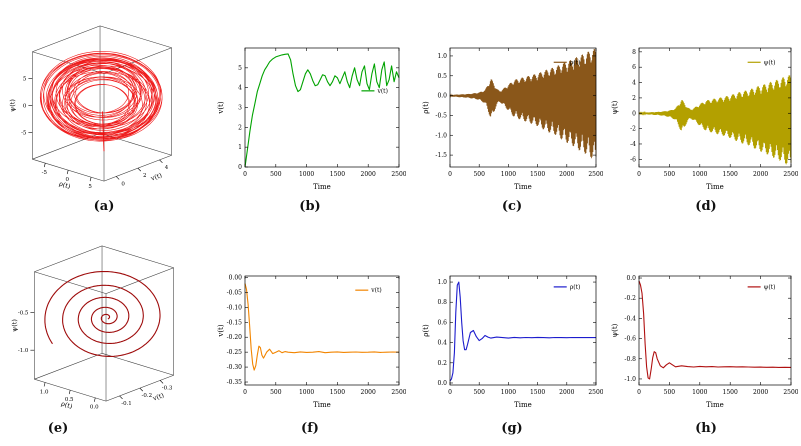  What do you see at coordinates (442, 343) in the screenshot?
I see `svg-text: 0.4` at bounding box center [442, 343].